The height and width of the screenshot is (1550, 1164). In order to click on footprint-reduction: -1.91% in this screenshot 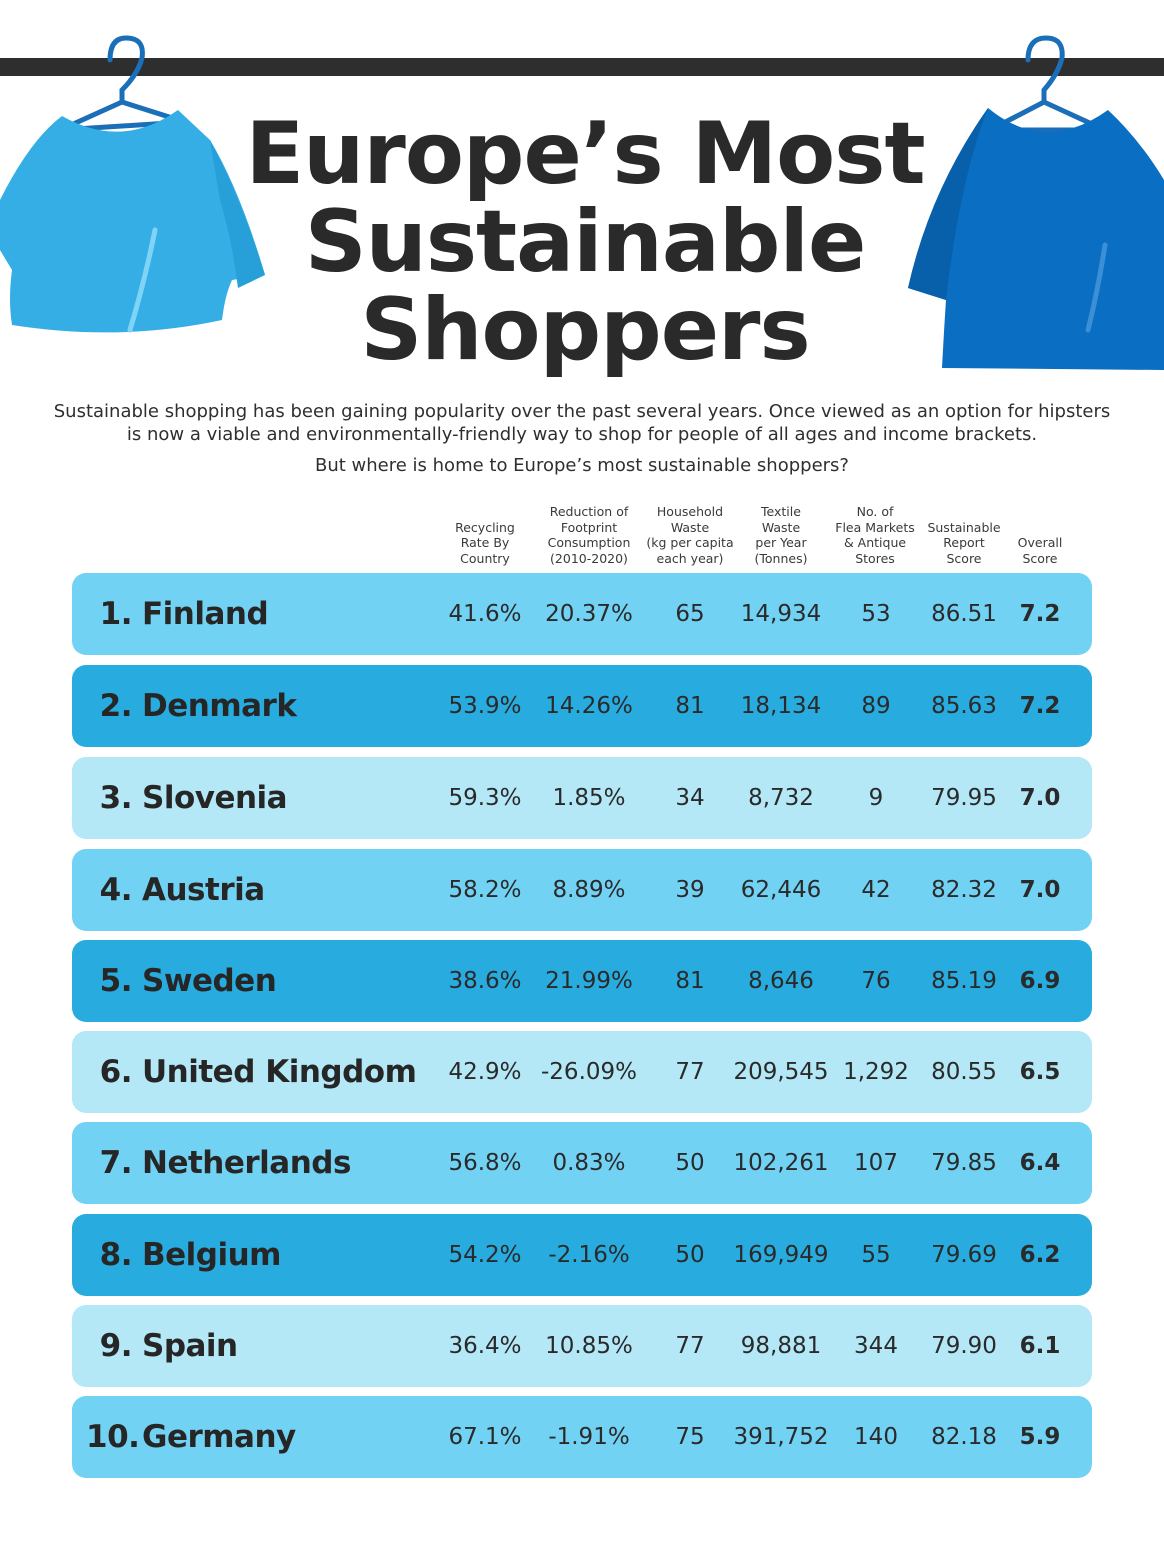, I will do `click(589, 1437)`.